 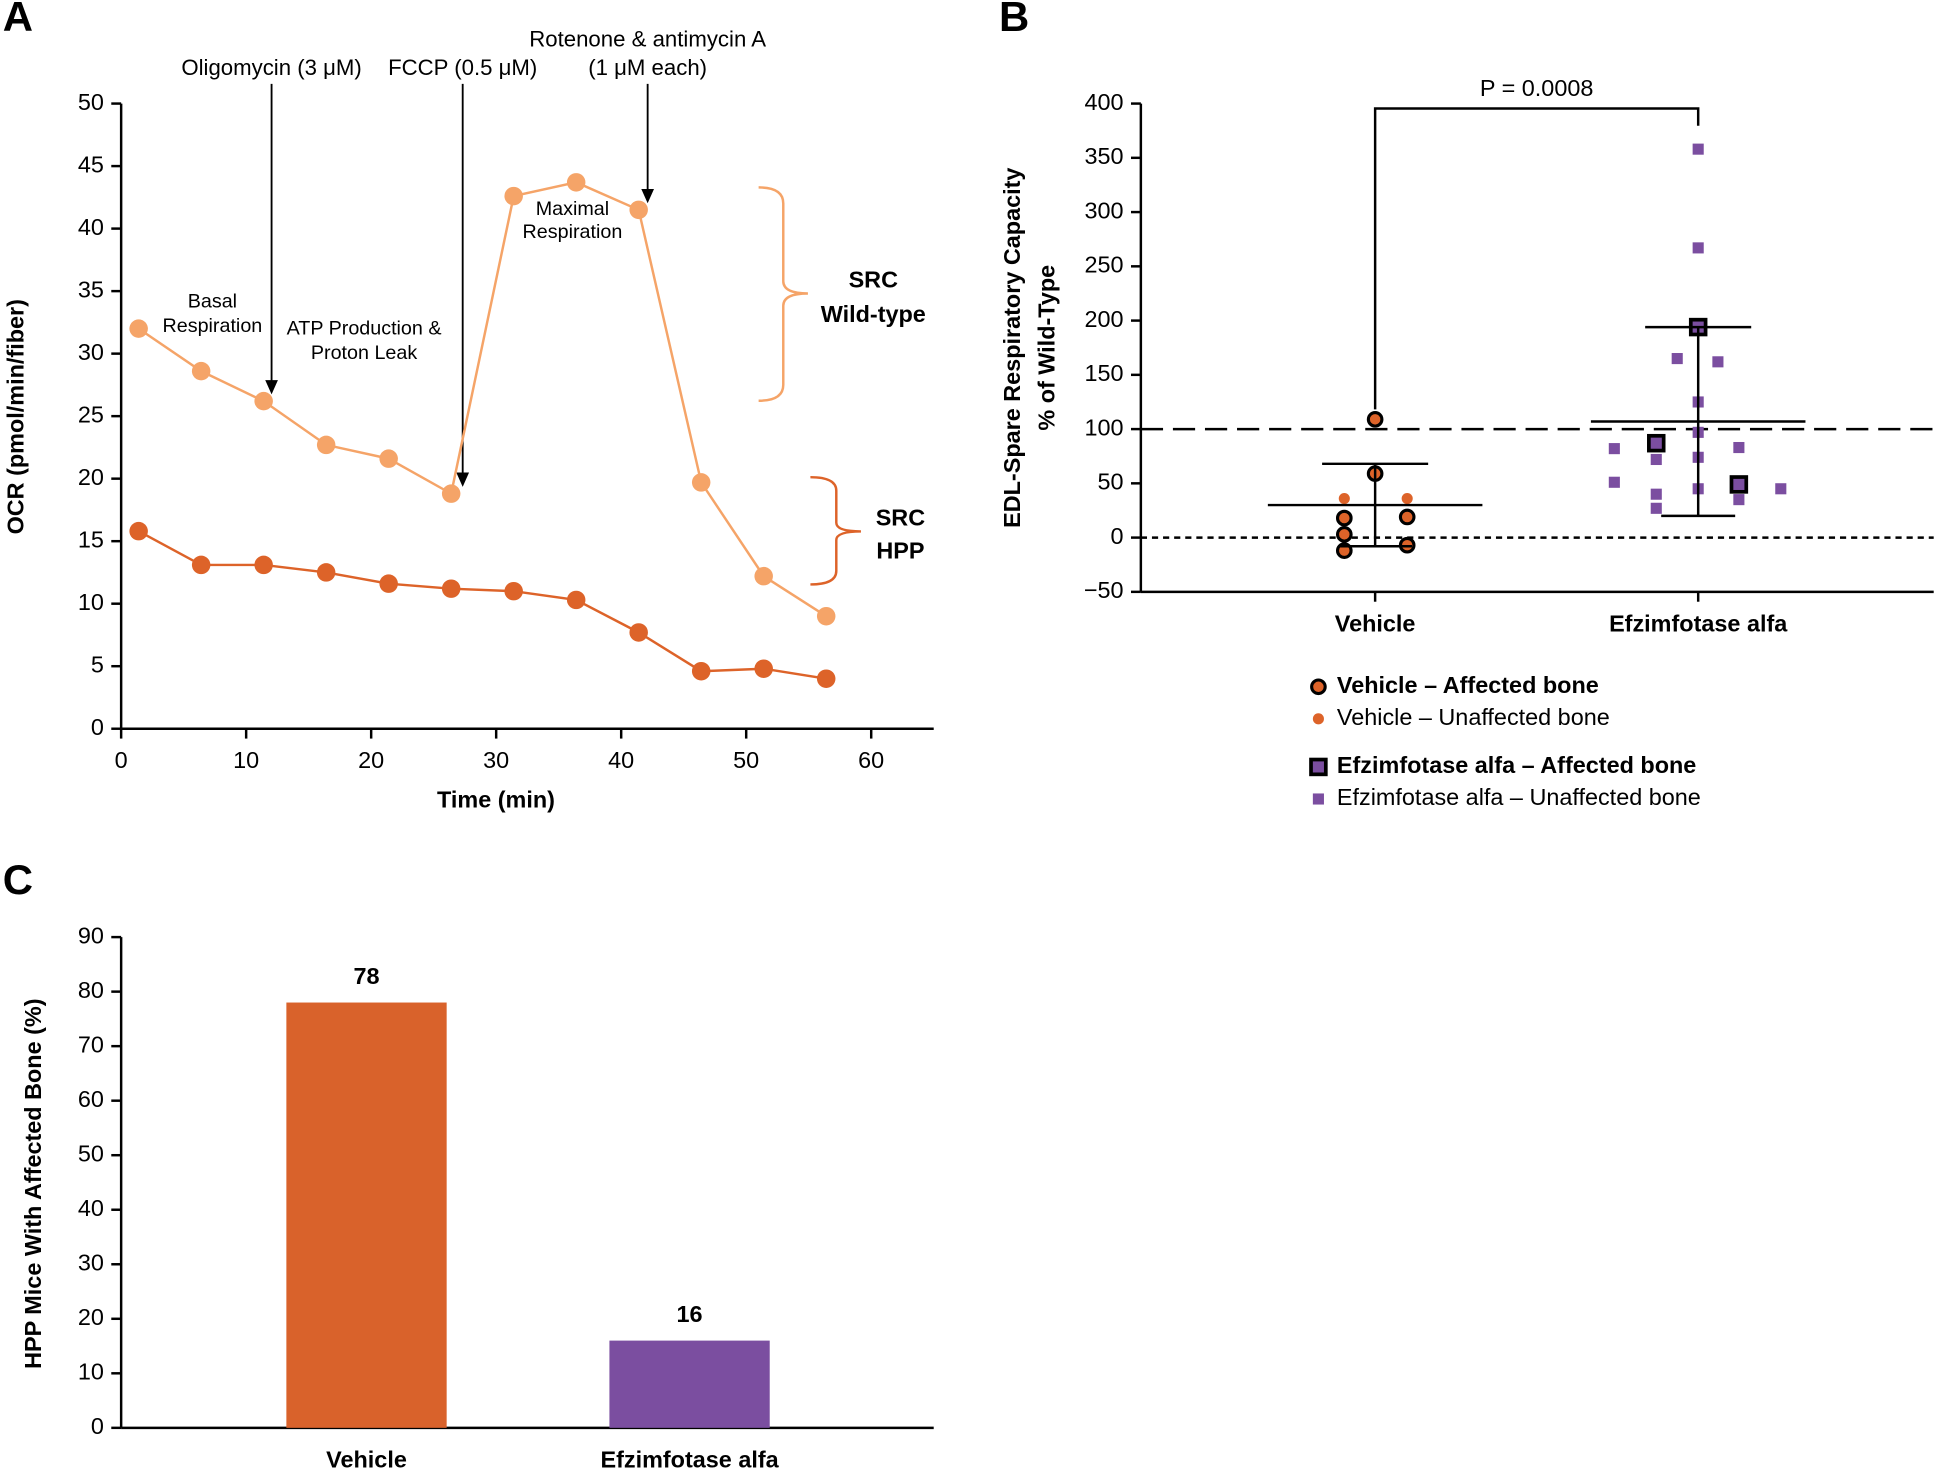 What do you see at coordinates (91, 414) in the screenshot?
I see `y-tick-label: 25` at bounding box center [91, 414].